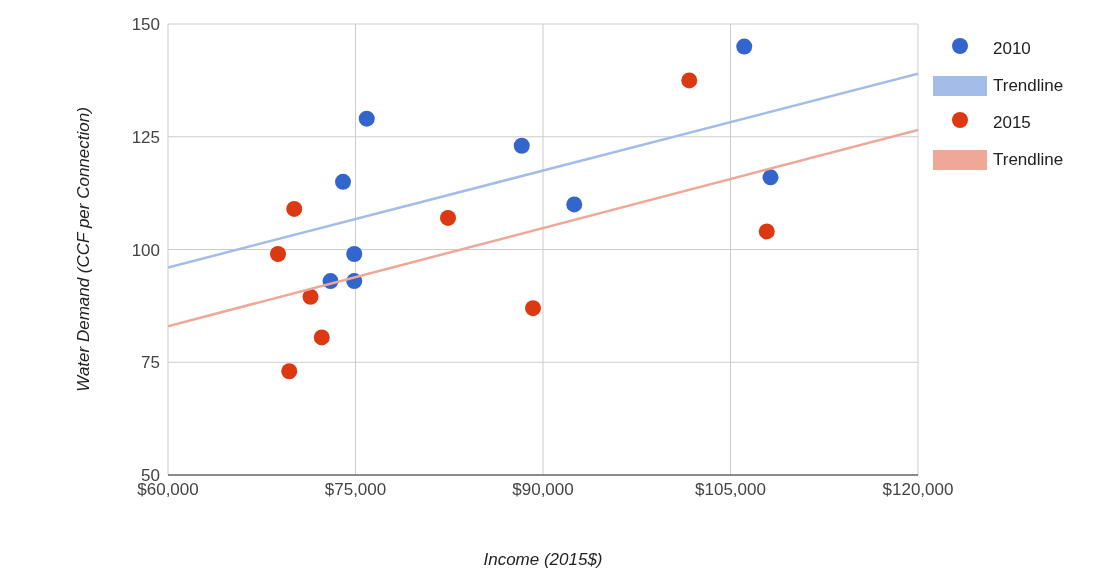  Describe the element at coordinates (145, 250) in the screenshot. I see `y-tick-label: 100` at that location.